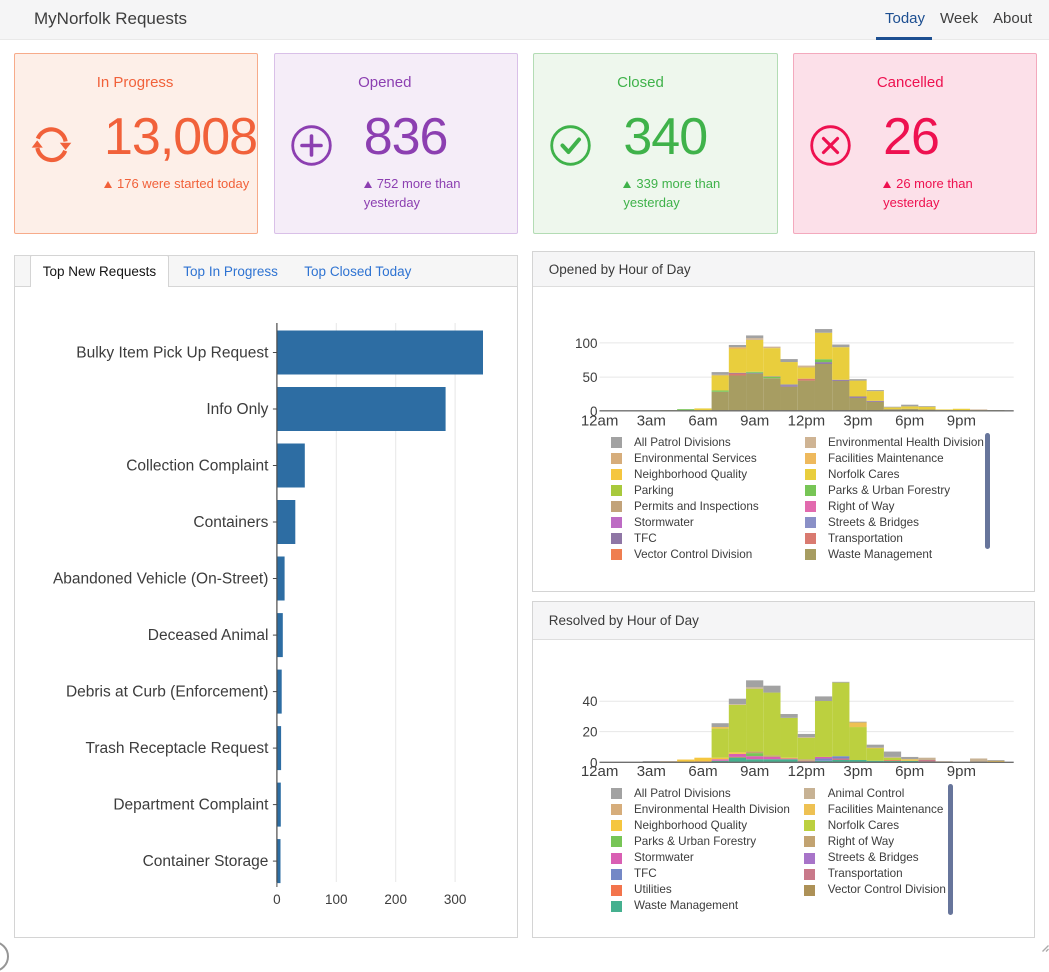  Describe the element at coordinates (206, 861) in the screenshot. I see `svg-text: Container Storage` at that location.